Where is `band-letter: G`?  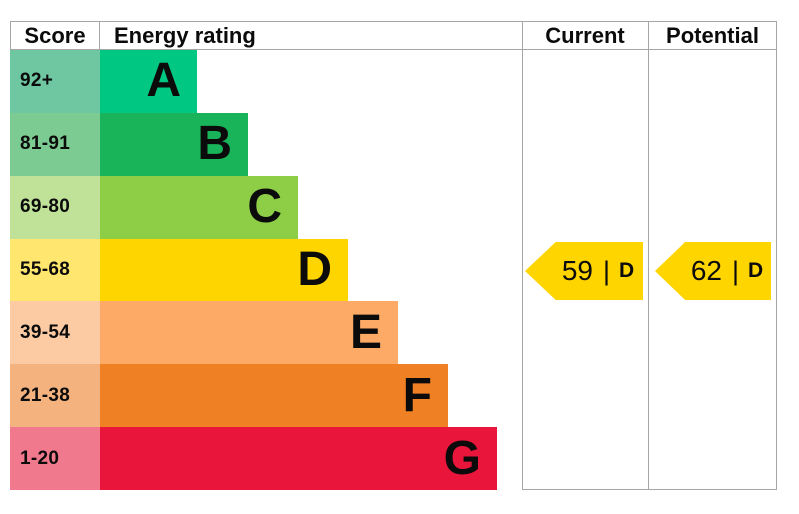
band-letter: G is located at coordinates (462, 458).